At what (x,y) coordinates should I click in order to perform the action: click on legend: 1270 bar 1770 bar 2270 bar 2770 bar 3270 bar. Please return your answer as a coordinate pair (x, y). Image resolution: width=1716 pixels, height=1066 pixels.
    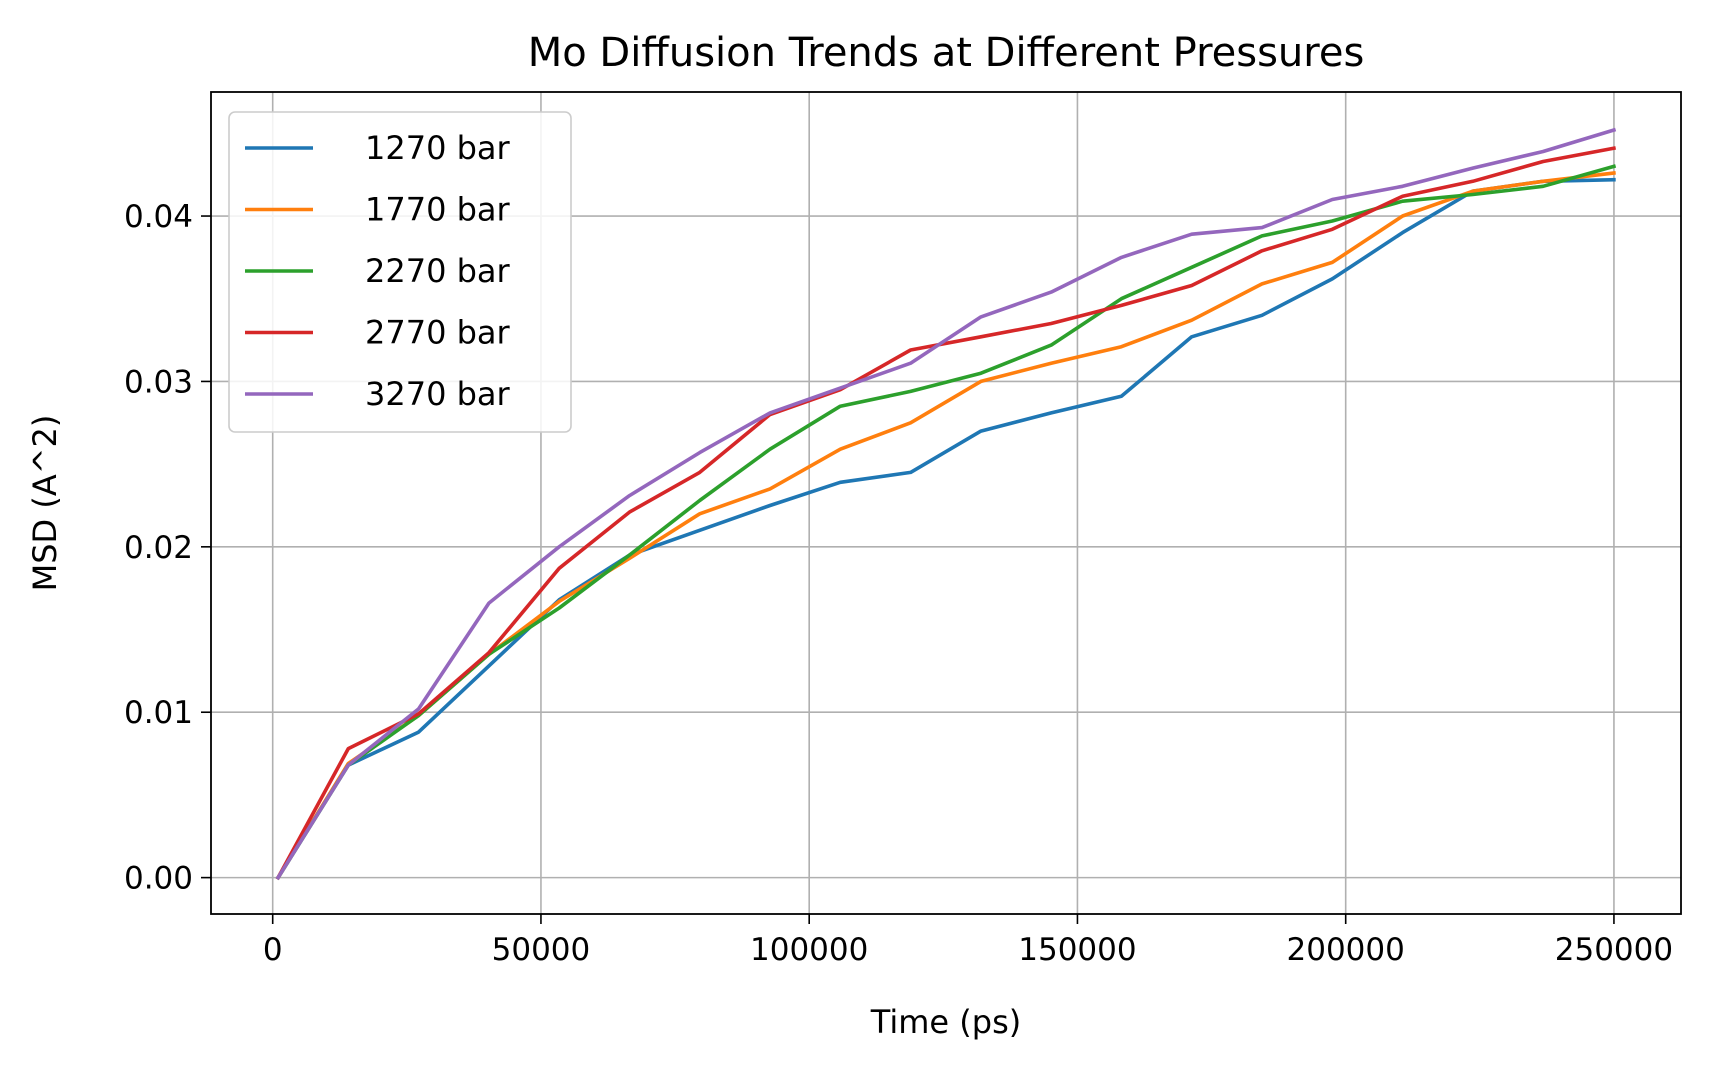
    Looking at the image, I should click on (400, 272).